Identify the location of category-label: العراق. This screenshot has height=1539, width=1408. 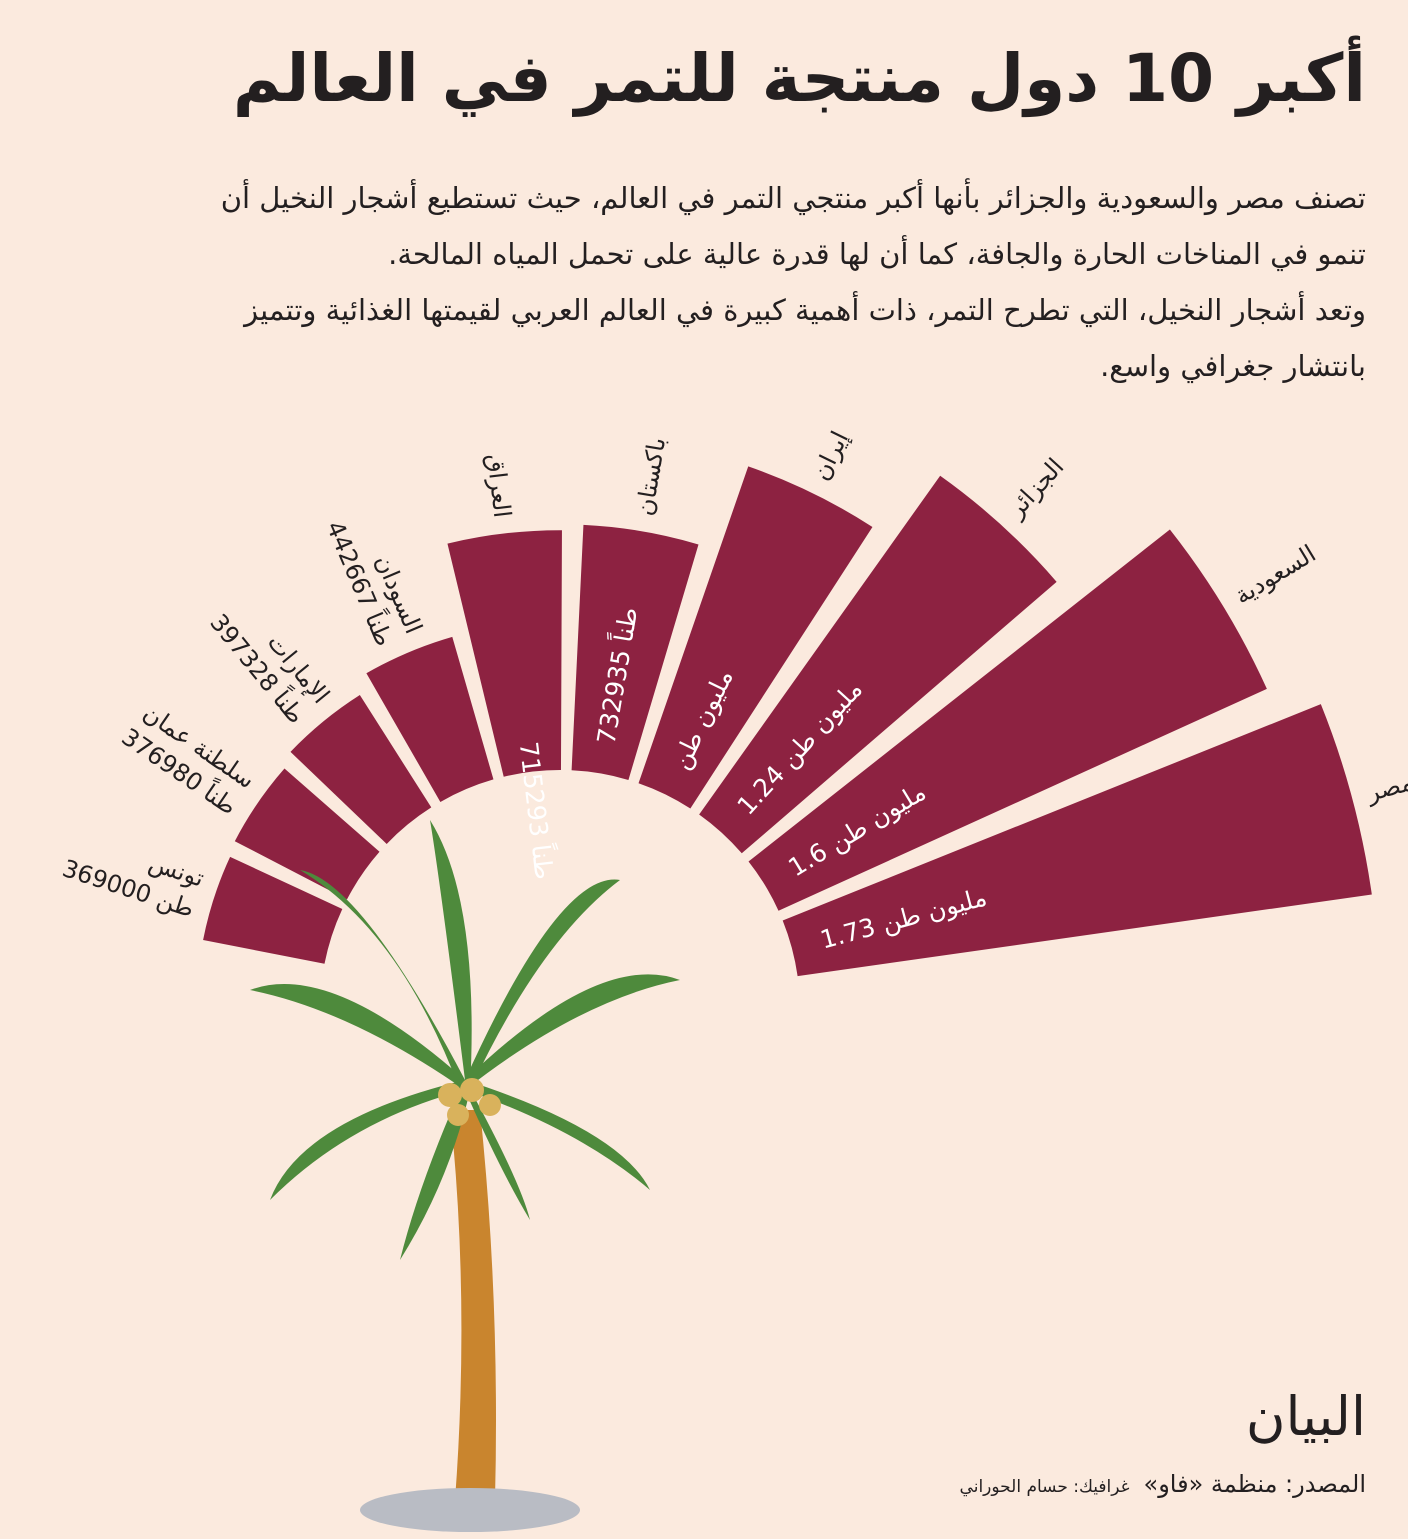
(498, 485).